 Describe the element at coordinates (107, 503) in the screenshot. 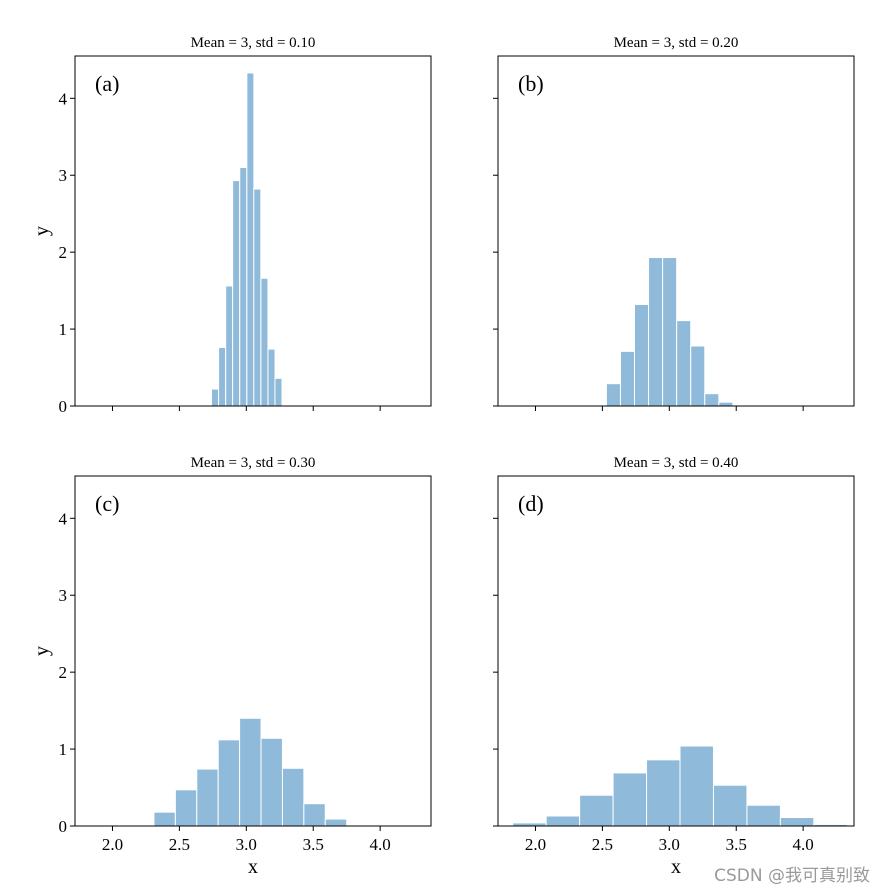

I see `panel-label: (c)` at that location.